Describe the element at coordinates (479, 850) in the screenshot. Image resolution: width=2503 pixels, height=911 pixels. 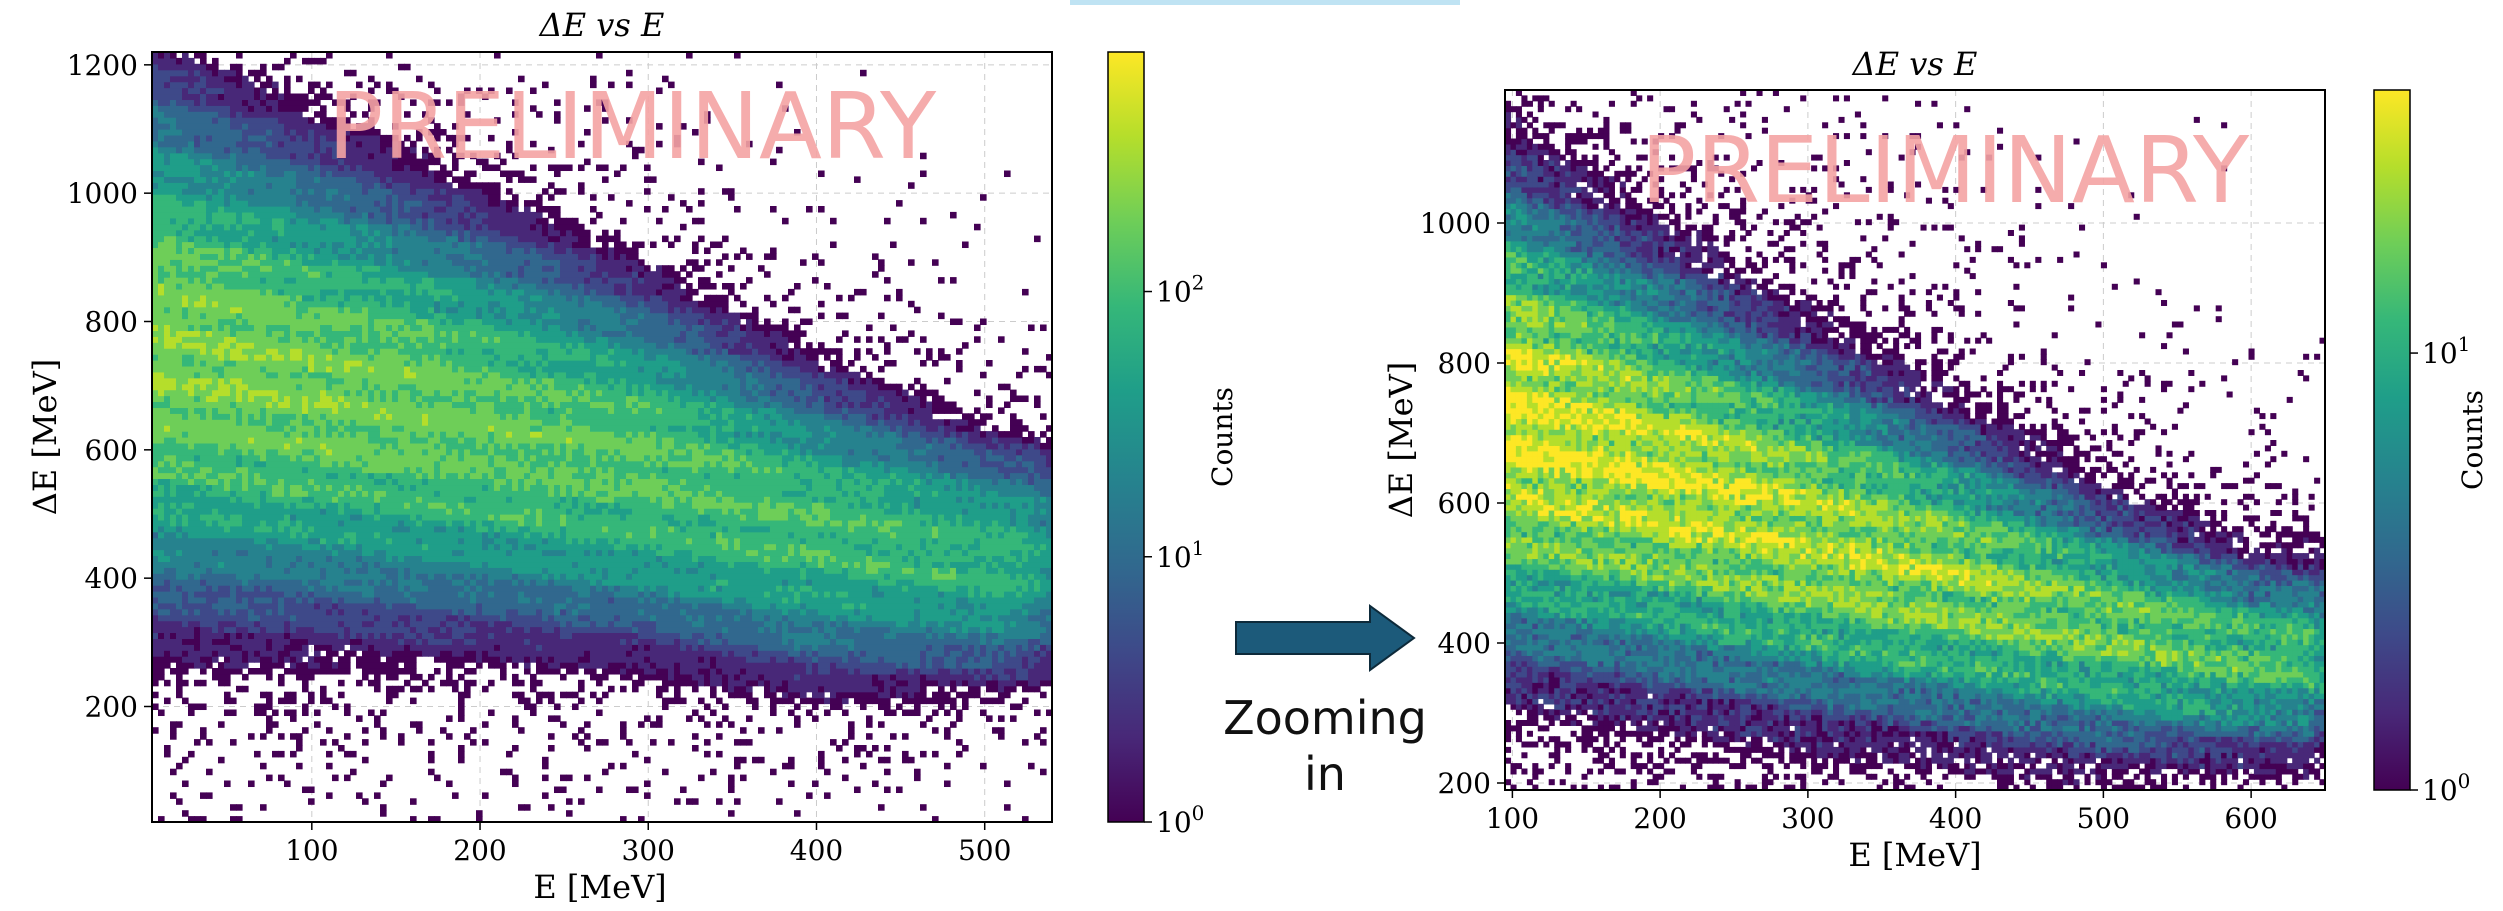
I see `chart-left-x-tick-label: 200` at that location.